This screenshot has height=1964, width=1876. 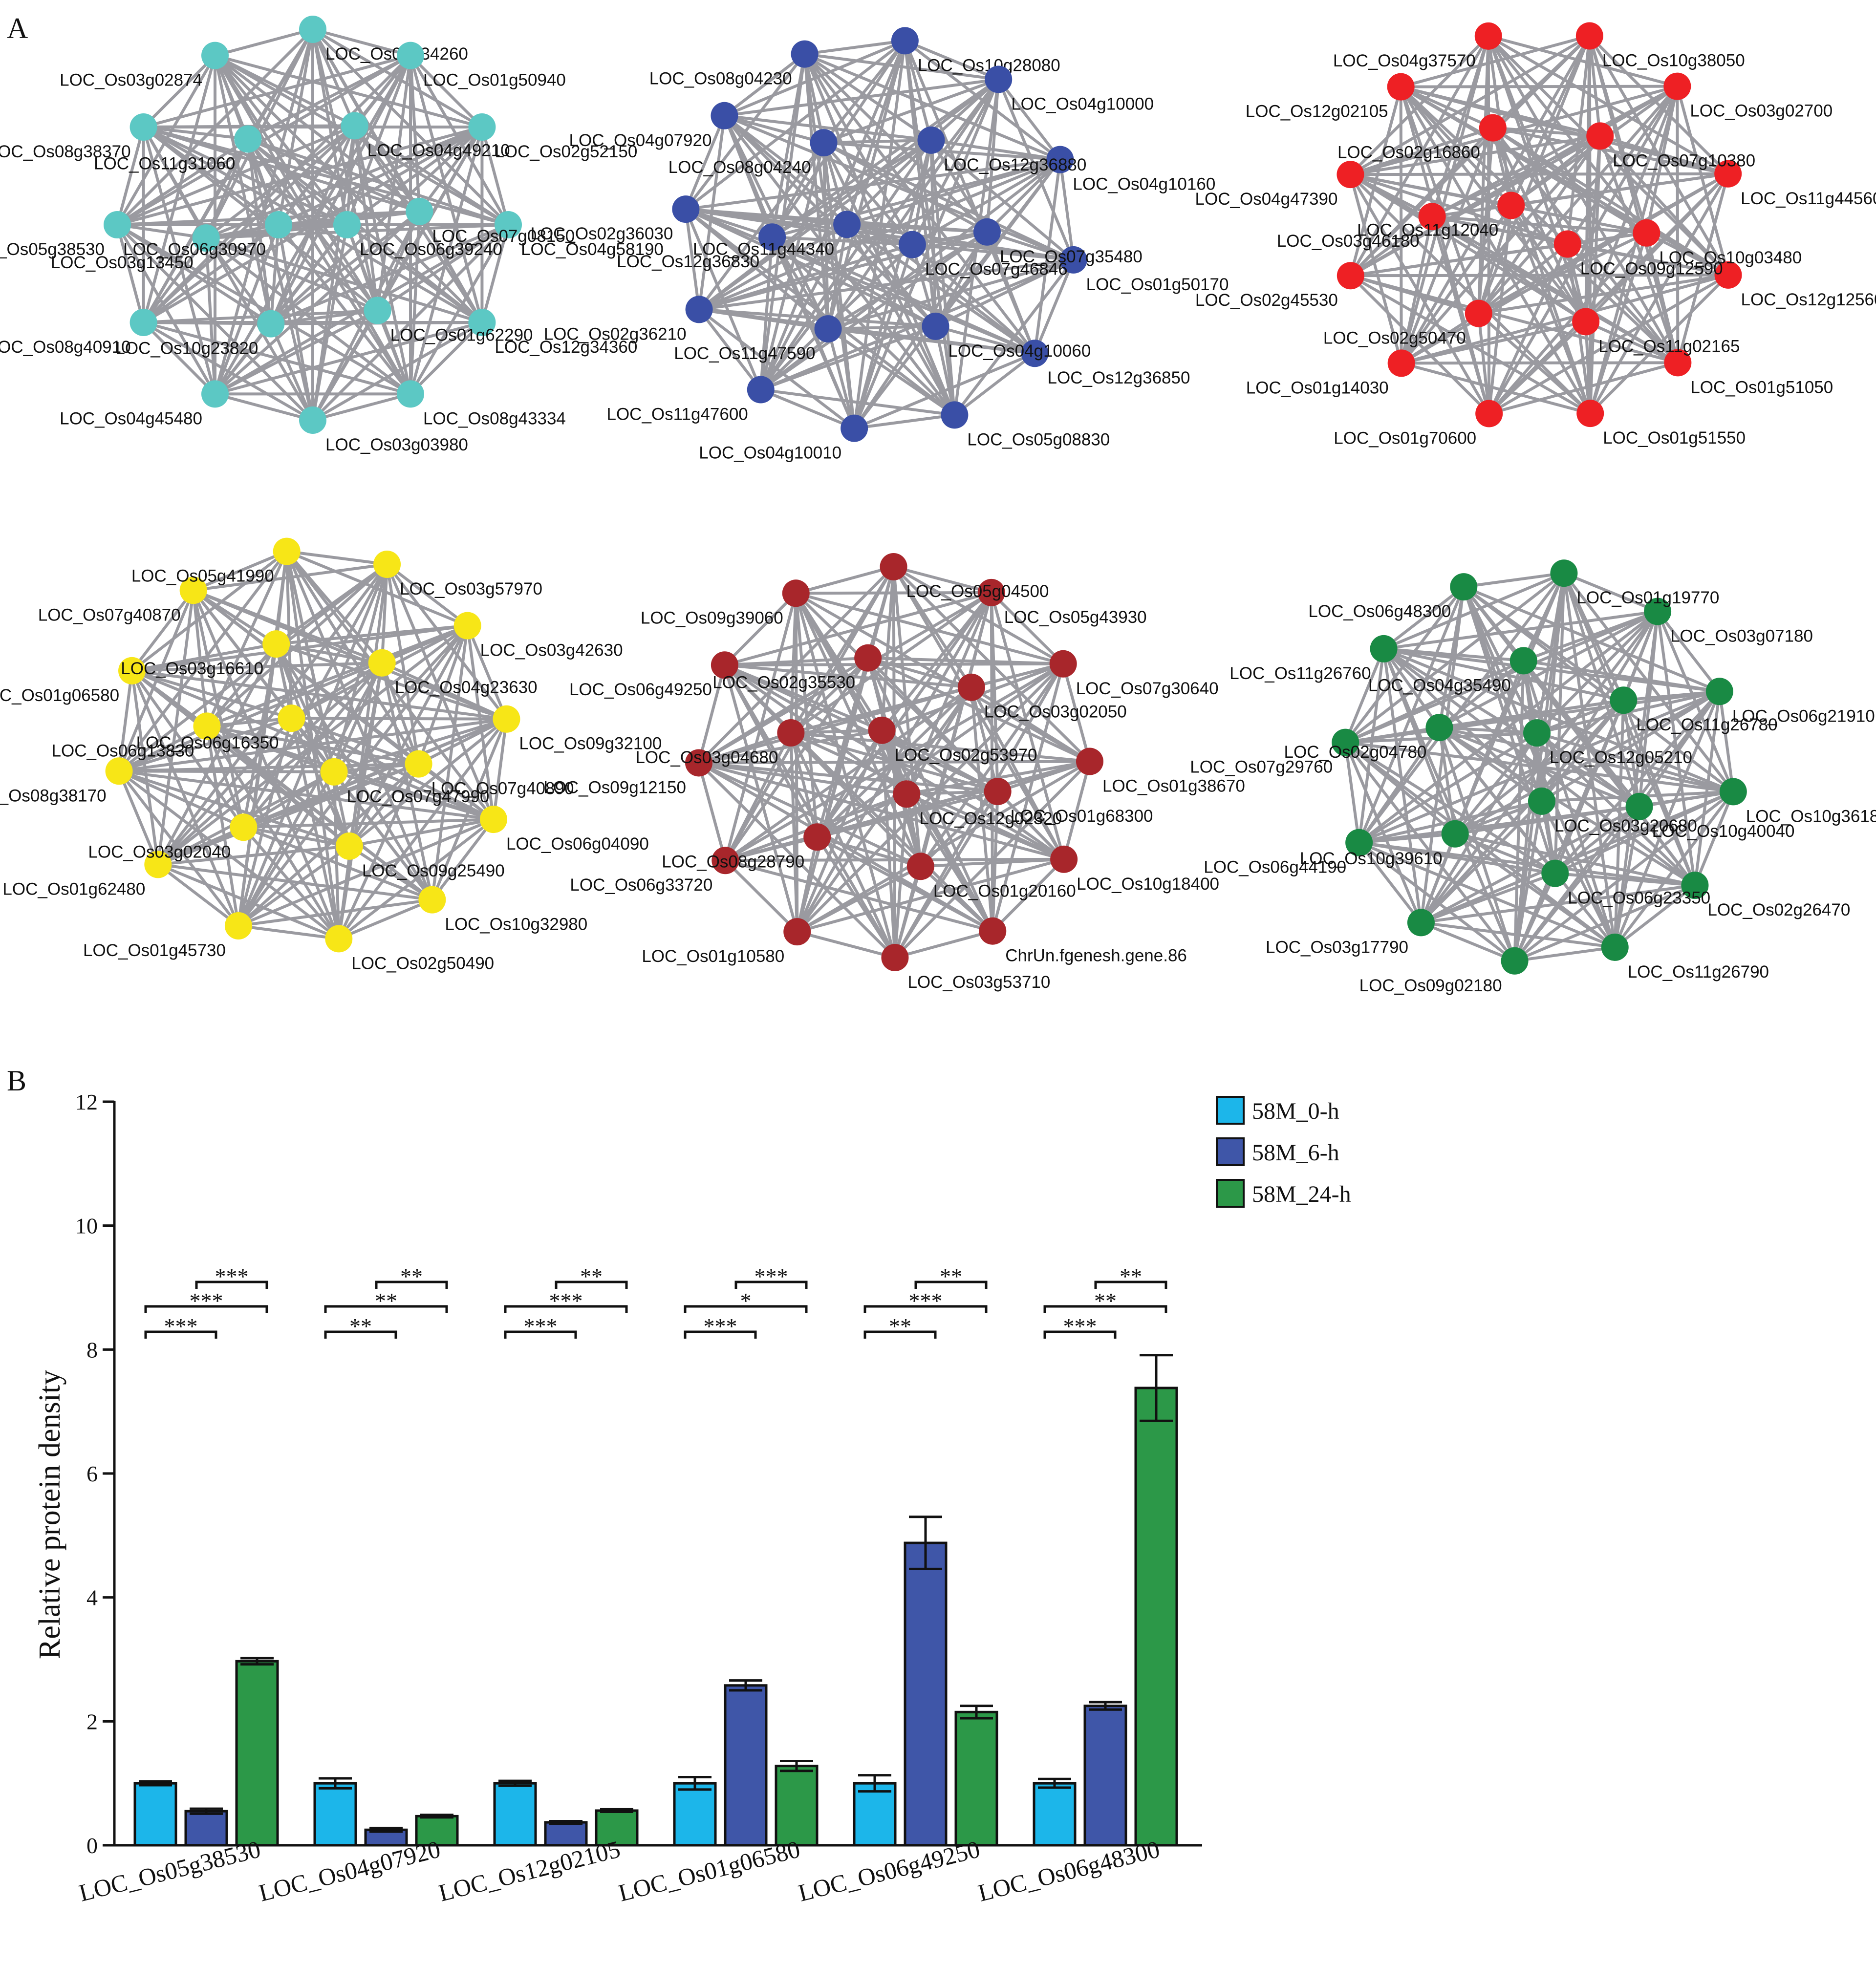 I want to click on network-node-label: LOC_Os08g28790, so click(x=733, y=861).